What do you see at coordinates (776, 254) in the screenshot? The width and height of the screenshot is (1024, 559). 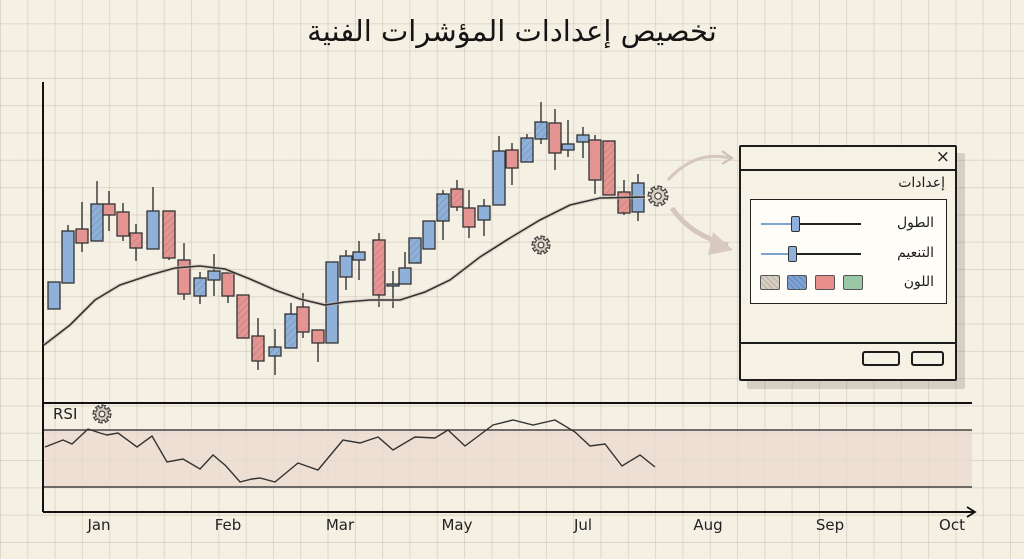 I see `smoothing-slider-fill` at bounding box center [776, 254].